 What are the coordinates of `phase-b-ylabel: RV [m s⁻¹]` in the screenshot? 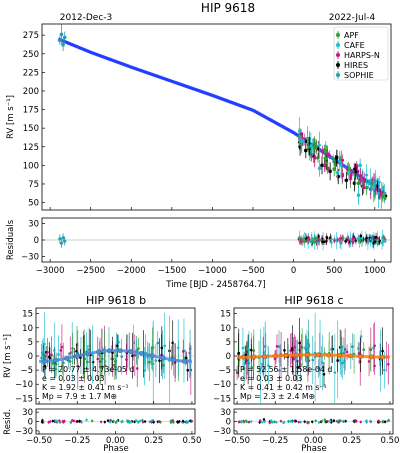 It's located at (8, 356).